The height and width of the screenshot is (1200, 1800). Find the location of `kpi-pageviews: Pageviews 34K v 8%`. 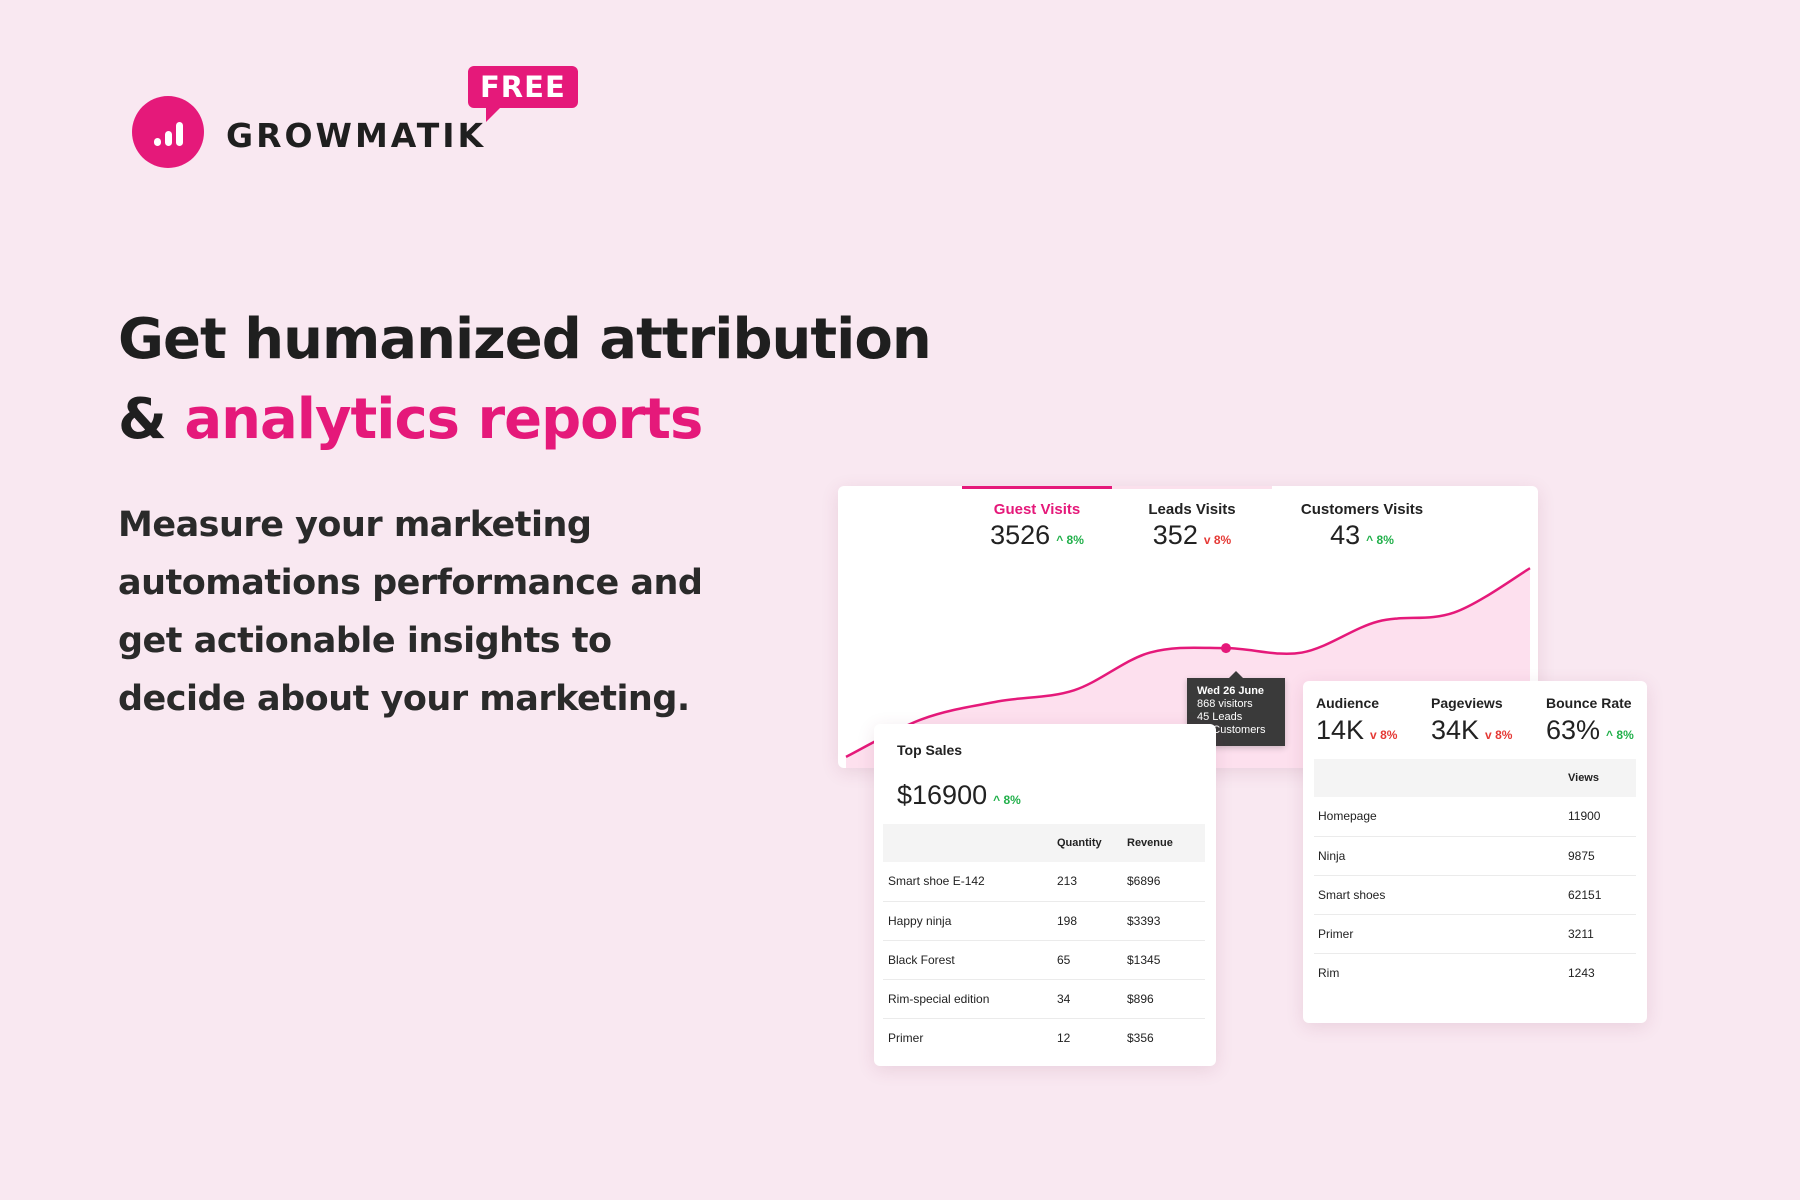

kpi-pageviews: Pageviews 34K v 8% is located at coordinates (1471, 720).